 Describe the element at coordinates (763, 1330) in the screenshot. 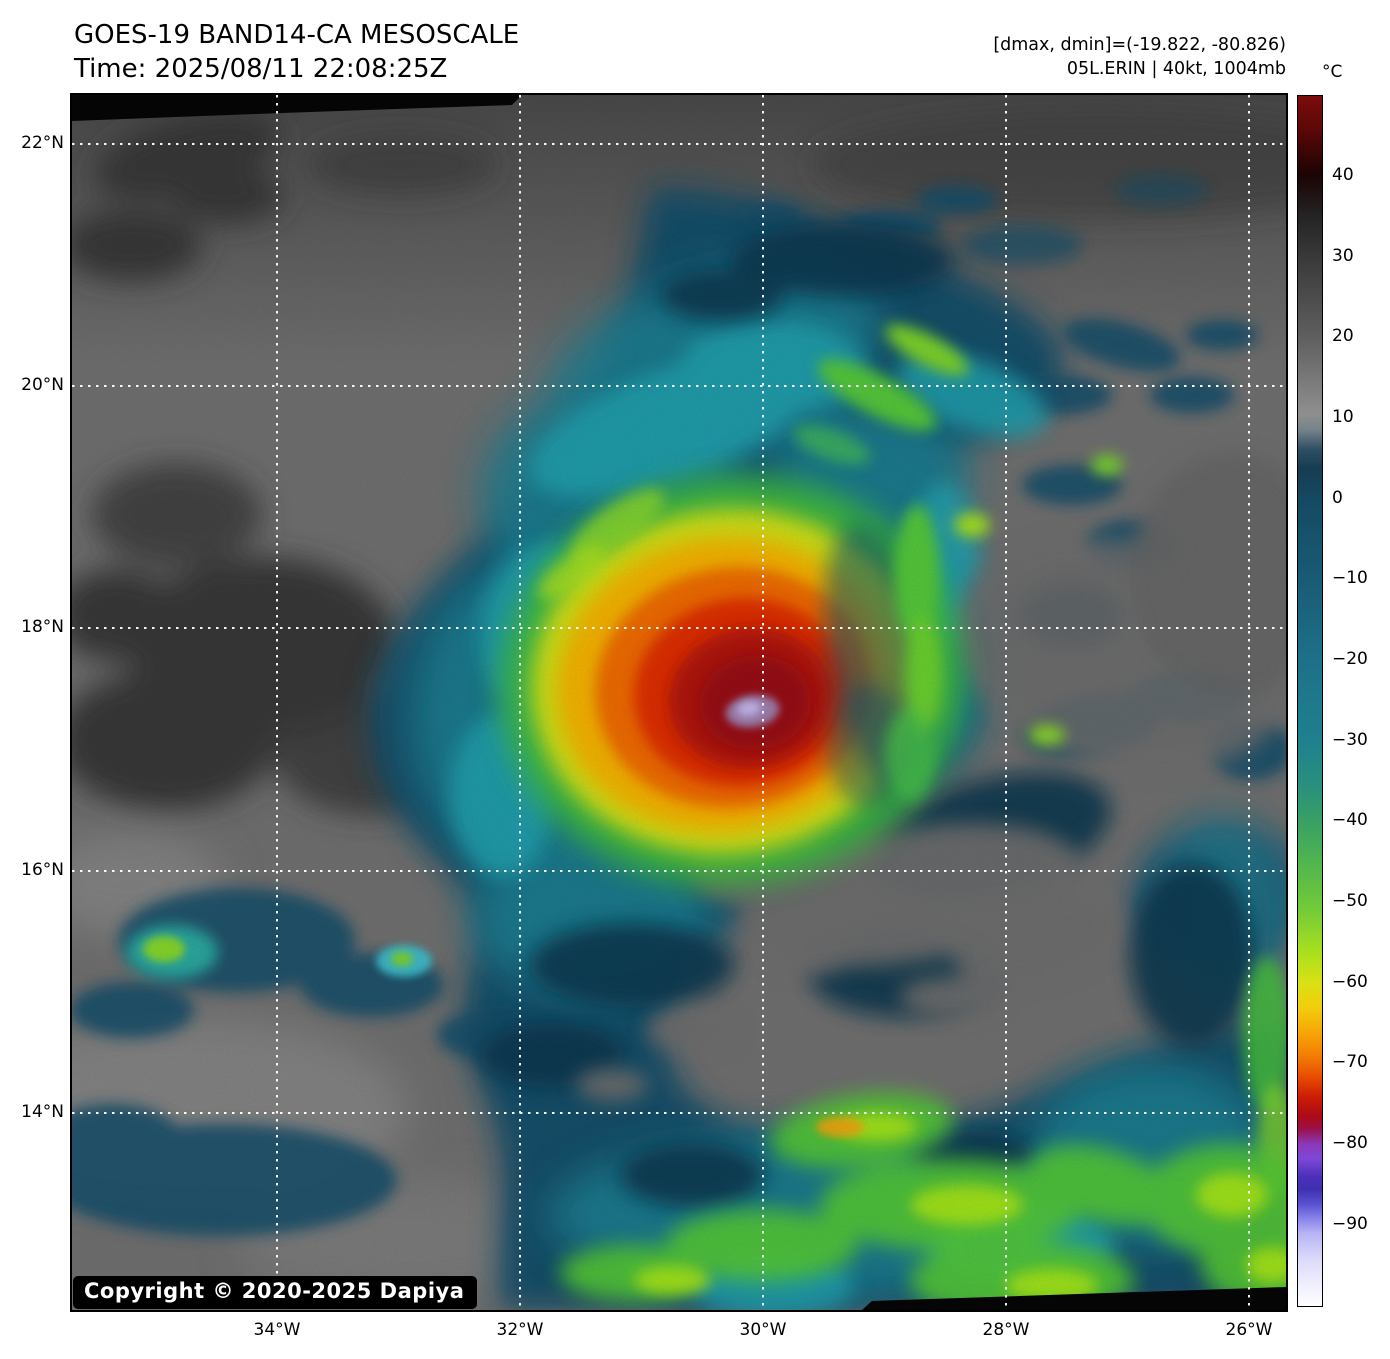

I see `lon-tick: 30°W` at that location.